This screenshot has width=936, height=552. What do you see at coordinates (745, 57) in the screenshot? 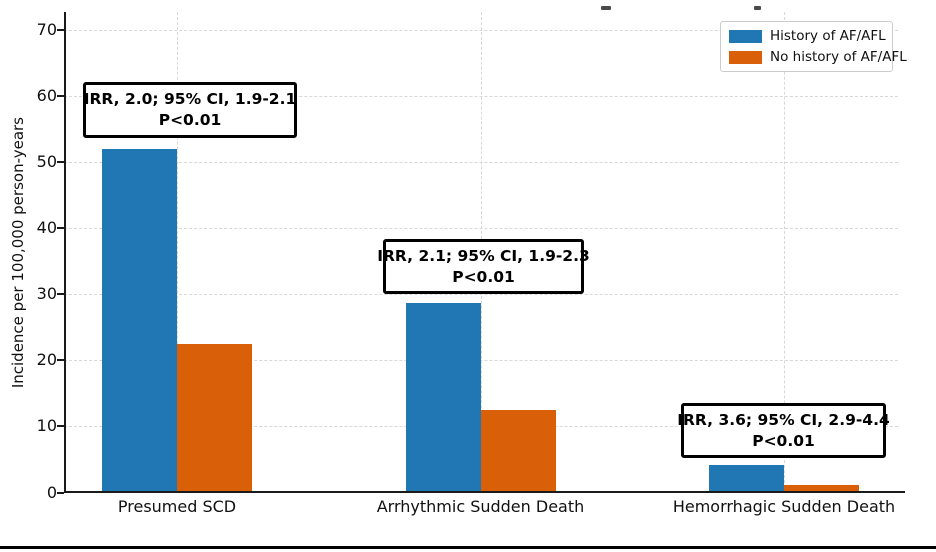
I see `legend-swatch-orange` at bounding box center [745, 57].